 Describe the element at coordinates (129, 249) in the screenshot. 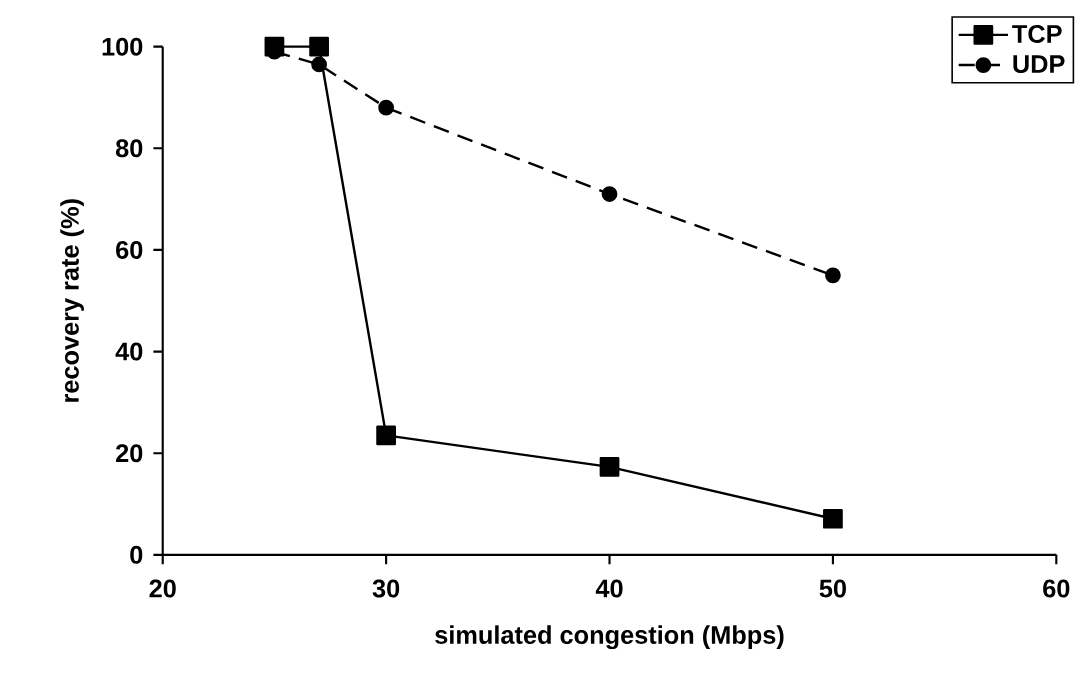

I see `y-tick-label: 60` at that location.